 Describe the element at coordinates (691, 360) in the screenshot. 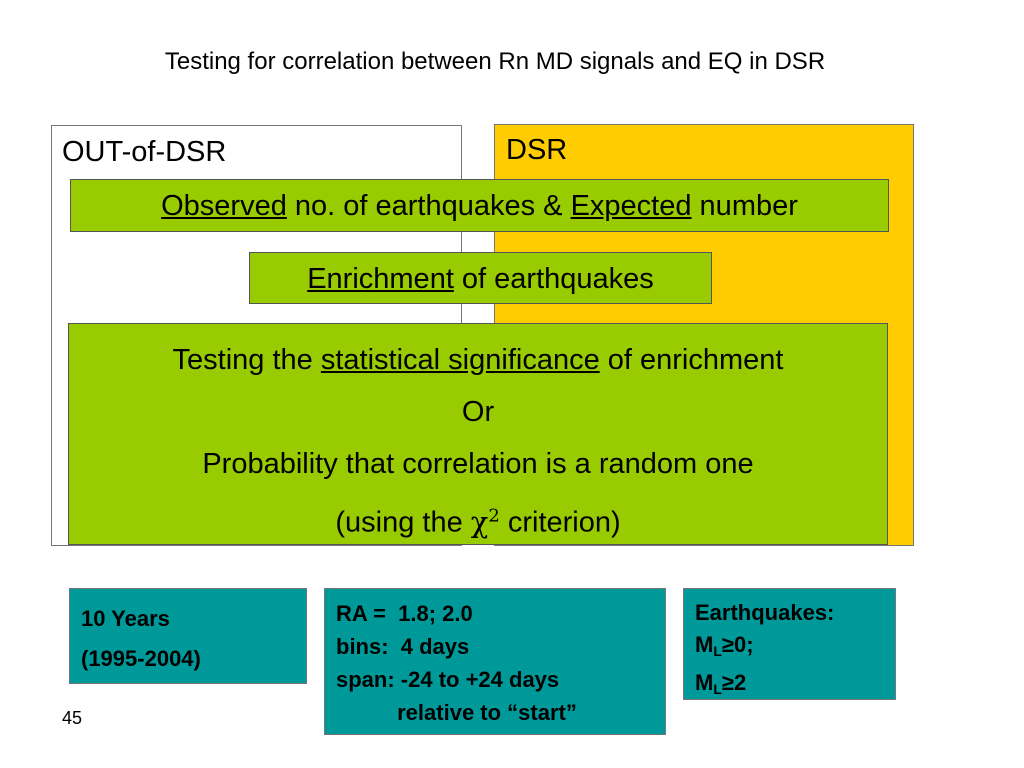

I see `significance-post: of enrichment` at that location.